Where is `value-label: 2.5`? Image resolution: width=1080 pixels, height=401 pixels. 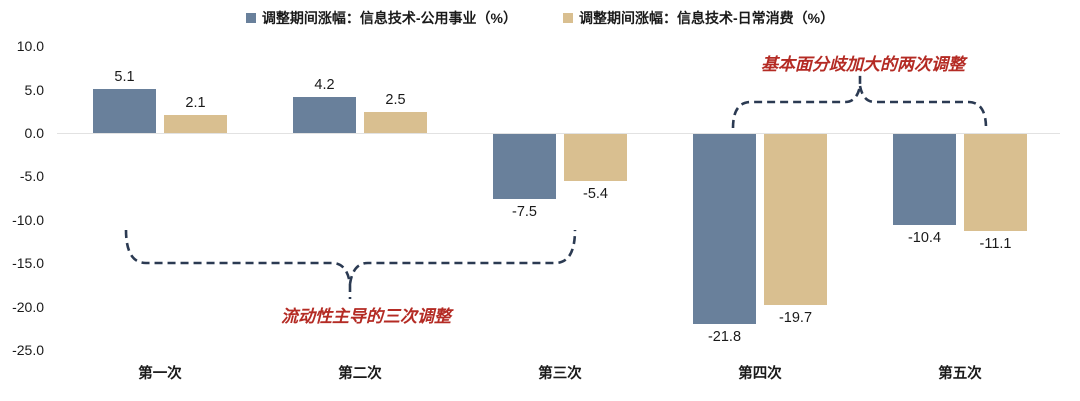 value-label: 2.5 is located at coordinates (395, 99).